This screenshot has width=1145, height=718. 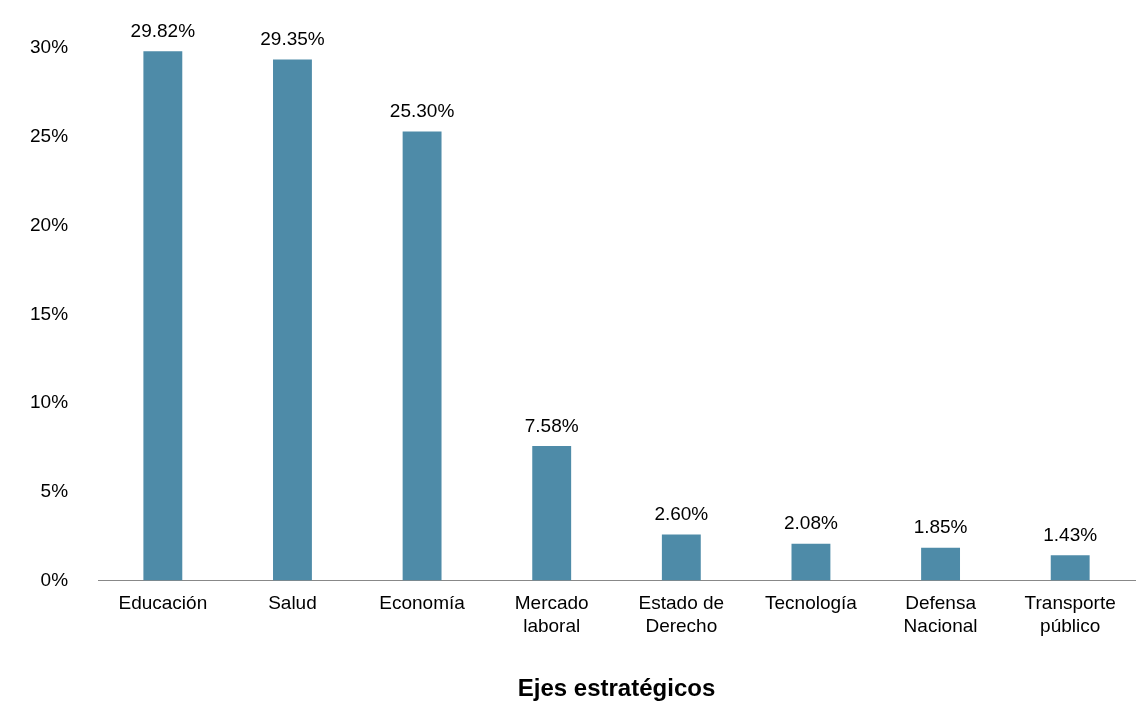 What do you see at coordinates (551, 425) in the screenshot?
I see `data-label: 7.58%` at bounding box center [551, 425].